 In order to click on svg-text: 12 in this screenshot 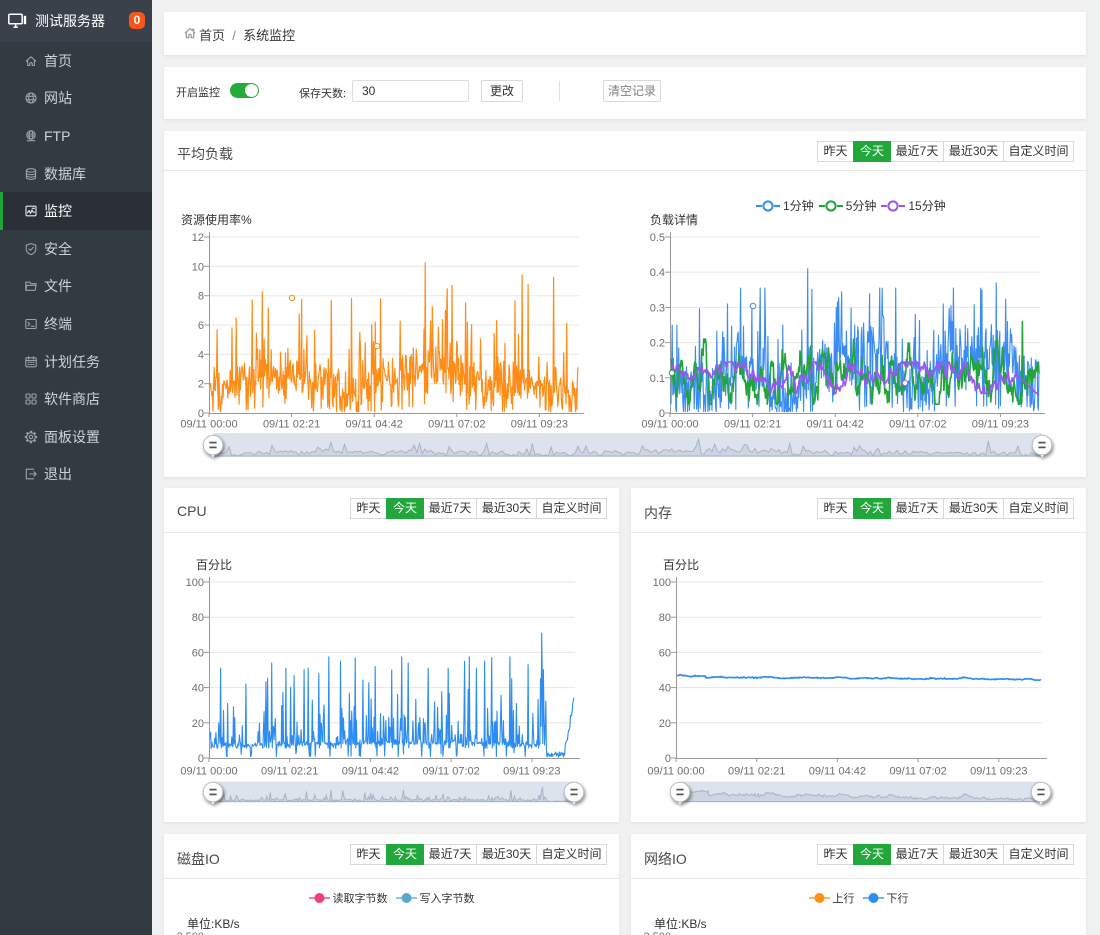, I will do `click(198, 238)`.